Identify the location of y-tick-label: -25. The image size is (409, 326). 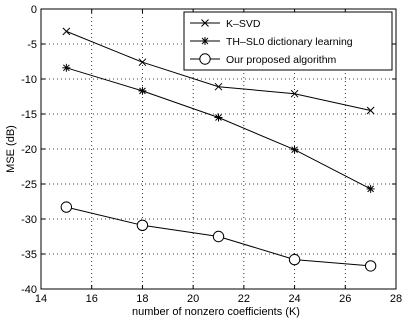
(29, 185).